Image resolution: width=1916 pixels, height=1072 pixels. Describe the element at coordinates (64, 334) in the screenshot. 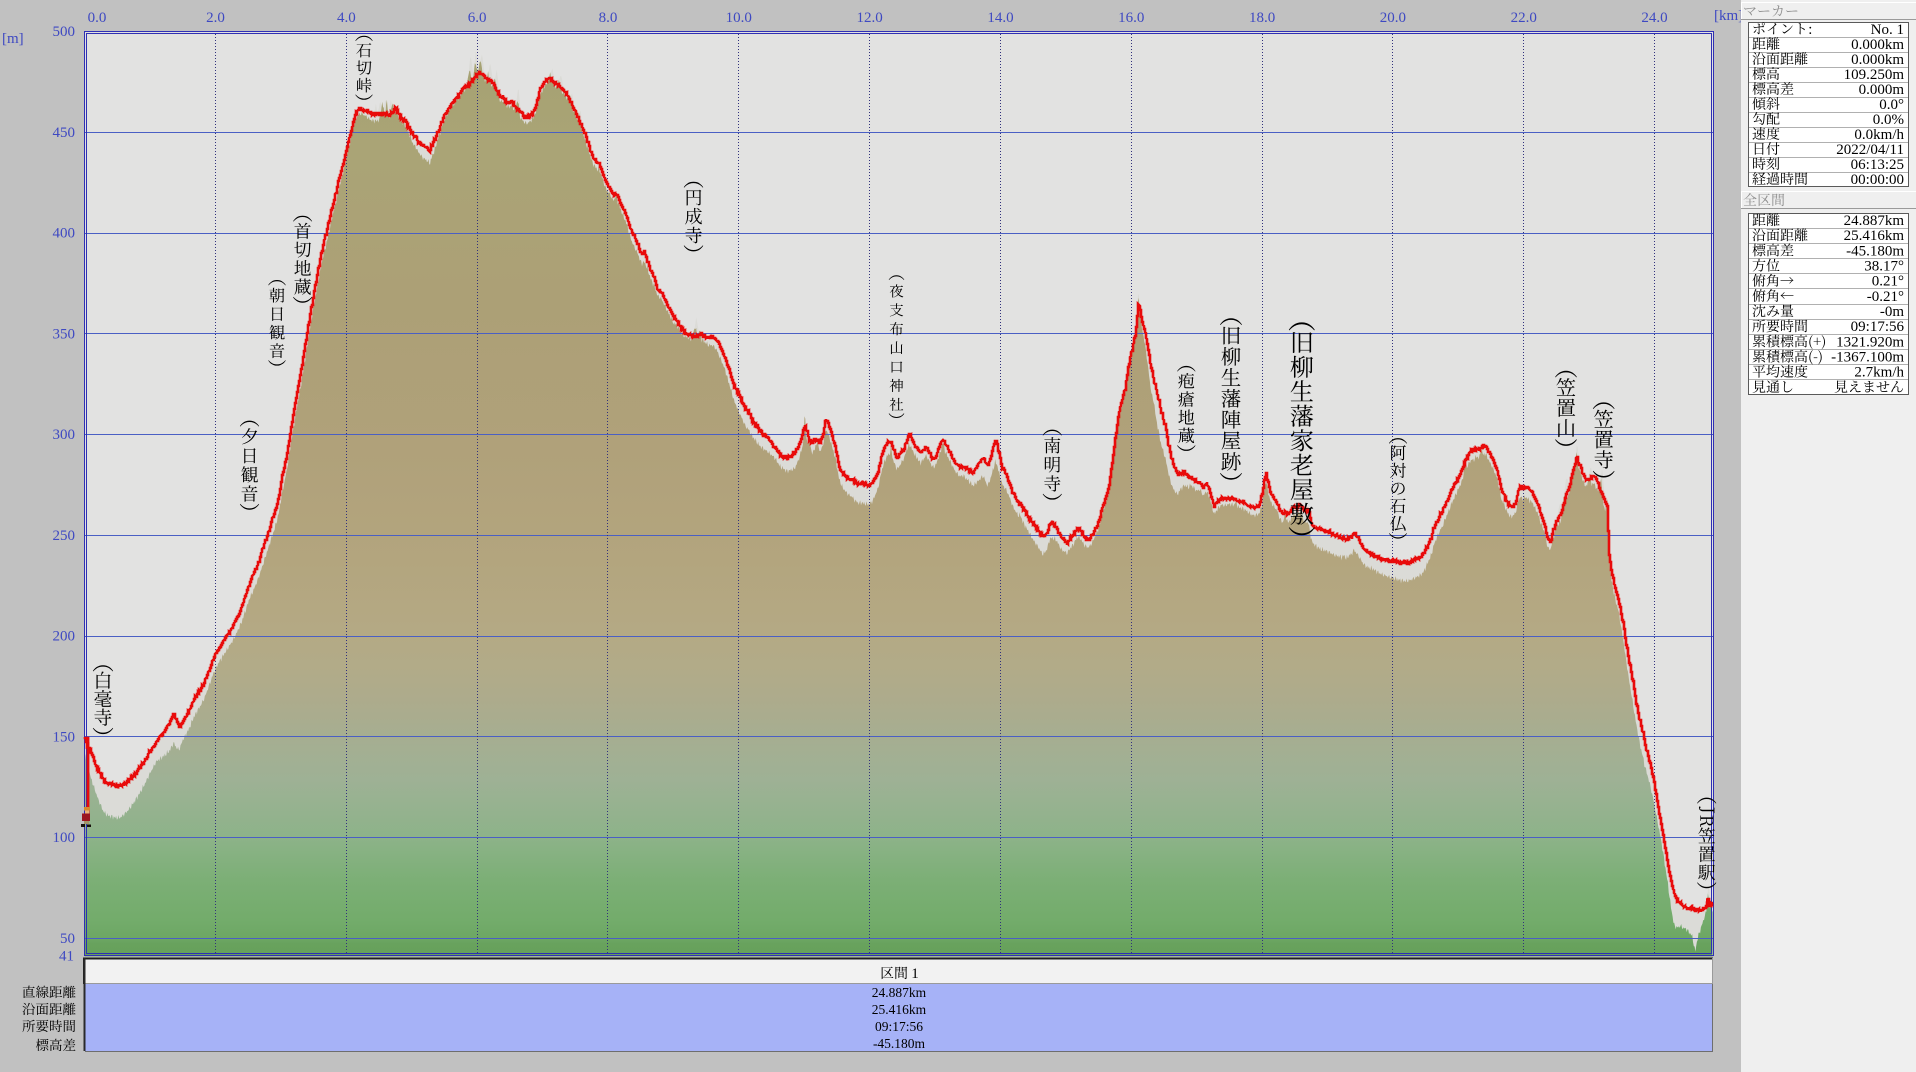

I see `svg-text: 350` at that location.